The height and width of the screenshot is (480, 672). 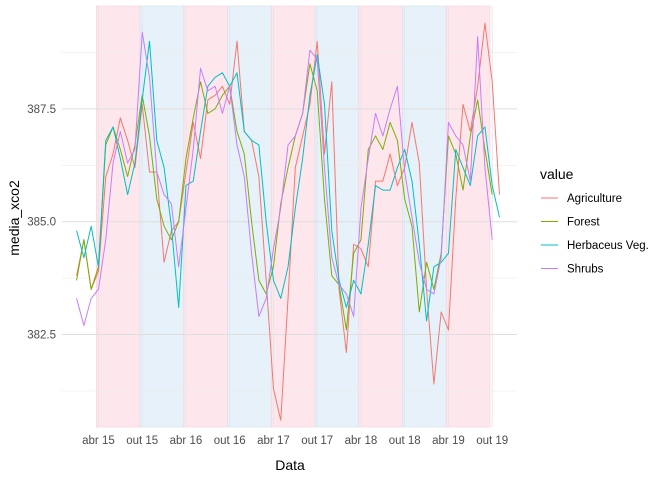 I want to click on x-tick-label: abr 18, so click(x=361, y=441).